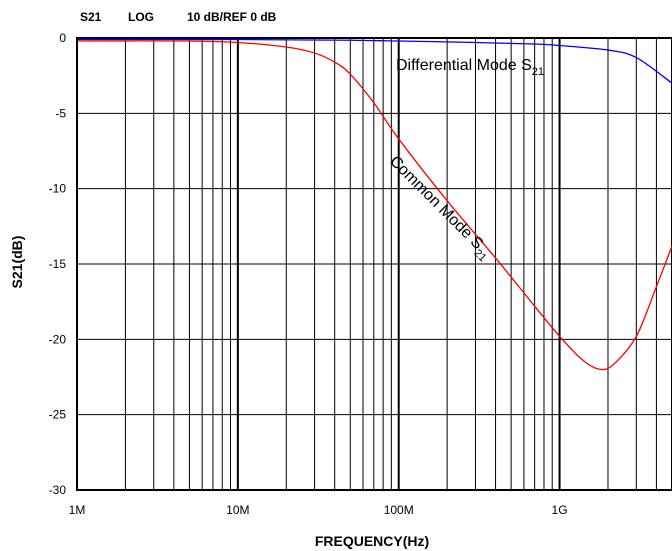 Image resolution: width=672 pixels, height=551 pixels. What do you see at coordinates (374, 61) in the screenshot?
I see `differential-mode-line` at bounding box center [374, 61].